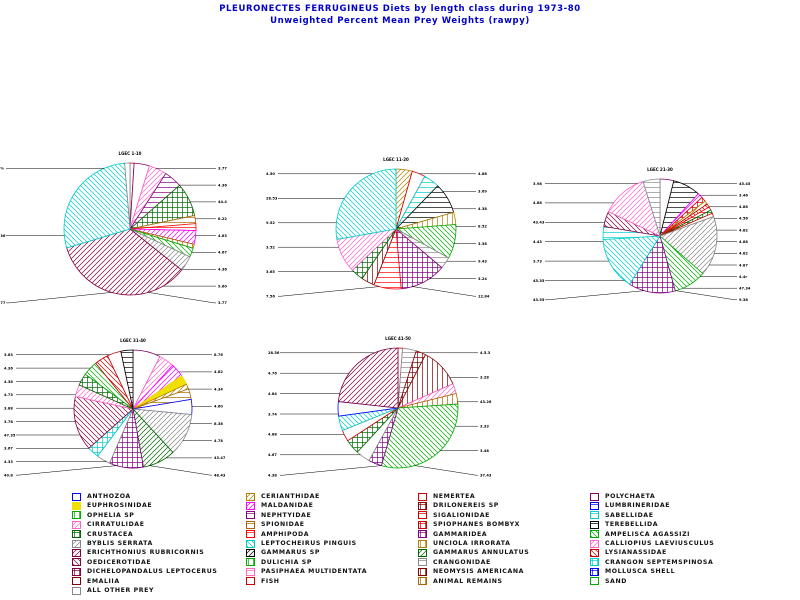  Describe the element at coordinates (133, 340) in the screenshot. I see `pie-title: LGEC 31-40` at that location.